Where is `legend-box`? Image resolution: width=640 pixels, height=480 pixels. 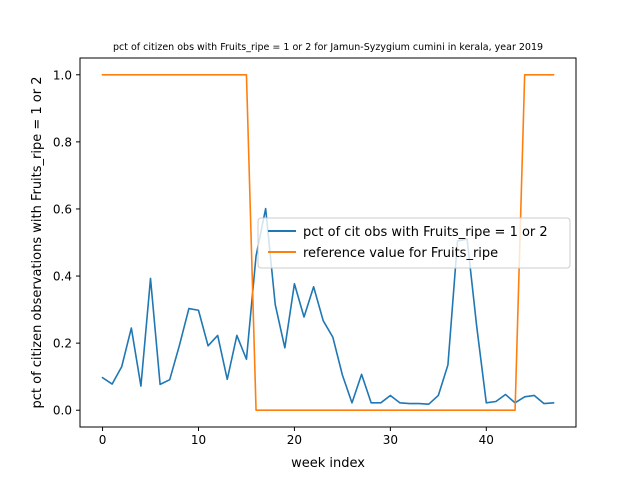 legend-box is located at coordinates (414, 243).